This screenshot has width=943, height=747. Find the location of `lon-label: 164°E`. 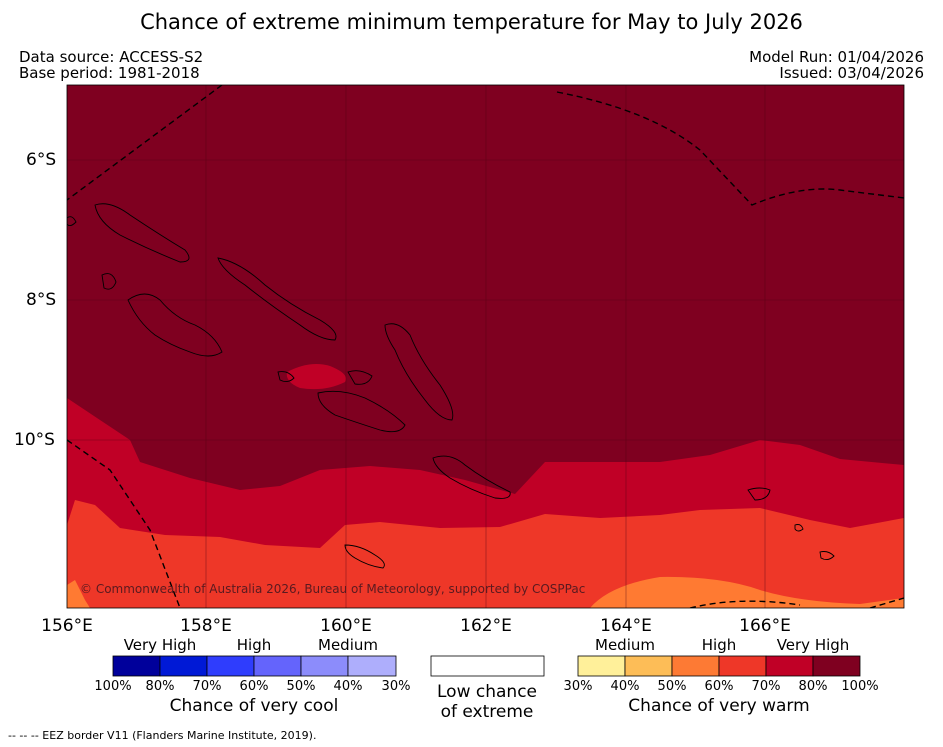

lon-label: 164°E is located at coordinates (626, 626).